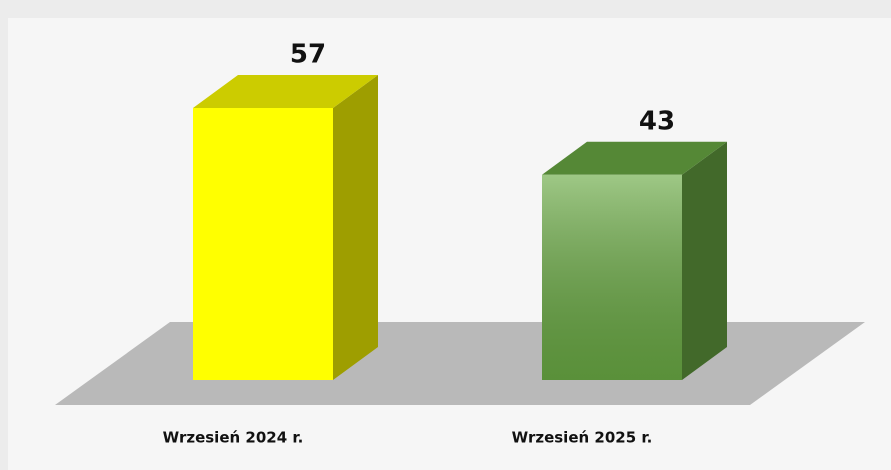 Image resolution: width=891 pixels, height=470 pixels. Describe the element at coordinates (263, 244) in the screenshot. I see `bar-front` at that location.